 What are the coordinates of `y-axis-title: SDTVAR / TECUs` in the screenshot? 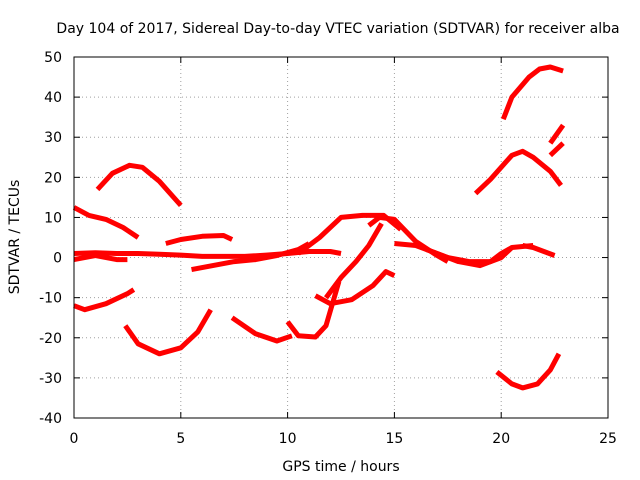 It's located at (15, 237).